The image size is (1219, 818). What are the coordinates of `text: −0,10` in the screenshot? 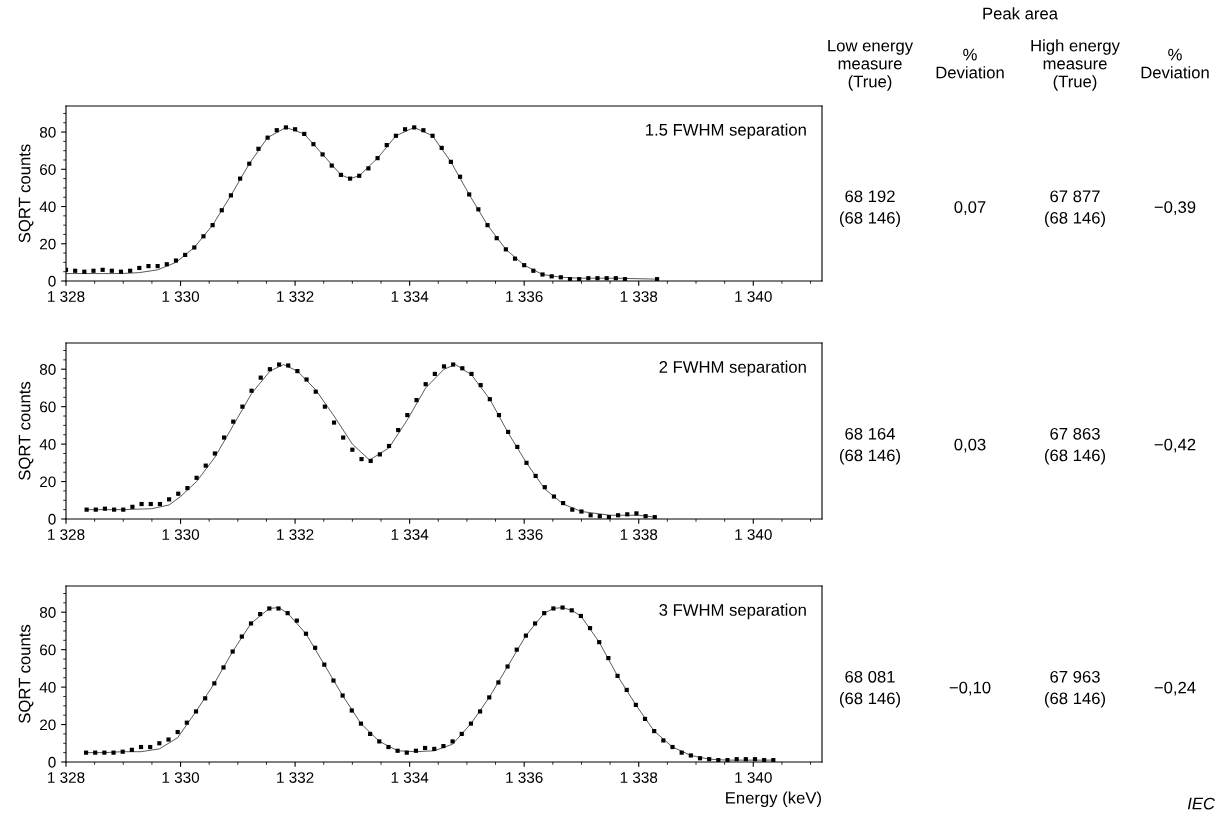 It's located at (970, 688).